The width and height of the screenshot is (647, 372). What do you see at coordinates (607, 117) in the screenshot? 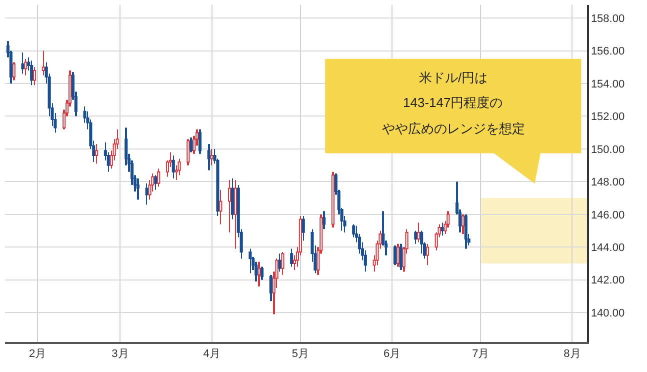
I see `y-tick-label: 152.00` at bounding box center [607, 117].